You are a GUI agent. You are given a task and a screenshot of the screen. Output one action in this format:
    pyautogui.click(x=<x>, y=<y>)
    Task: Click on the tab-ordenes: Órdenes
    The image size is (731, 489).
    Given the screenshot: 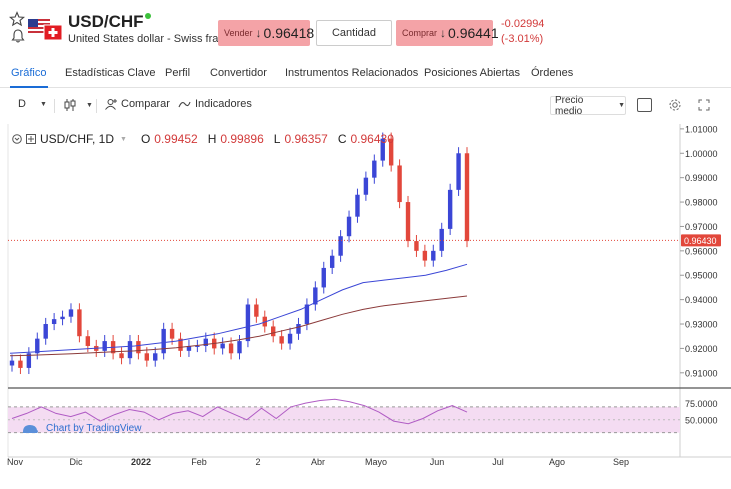 What is the action you would take?
    pyautogui.click(x=552, y=73)
    